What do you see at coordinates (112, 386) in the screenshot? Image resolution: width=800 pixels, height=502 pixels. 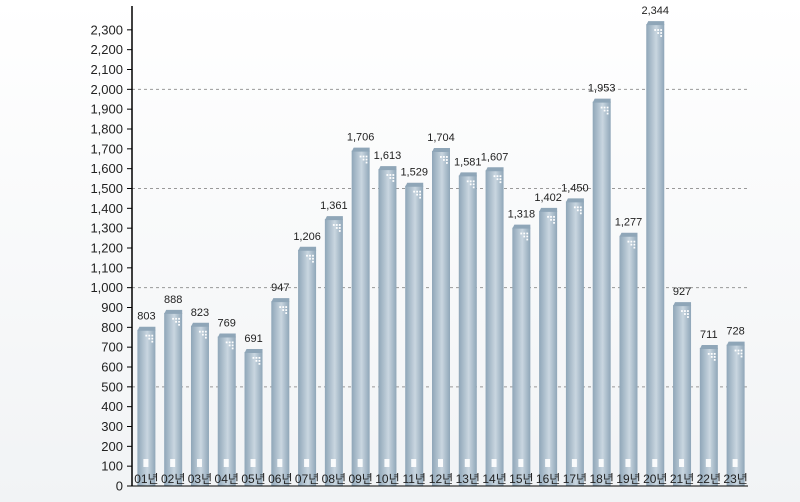 I see `y-tick-label-500: 500` at bounding box center [112, 386].